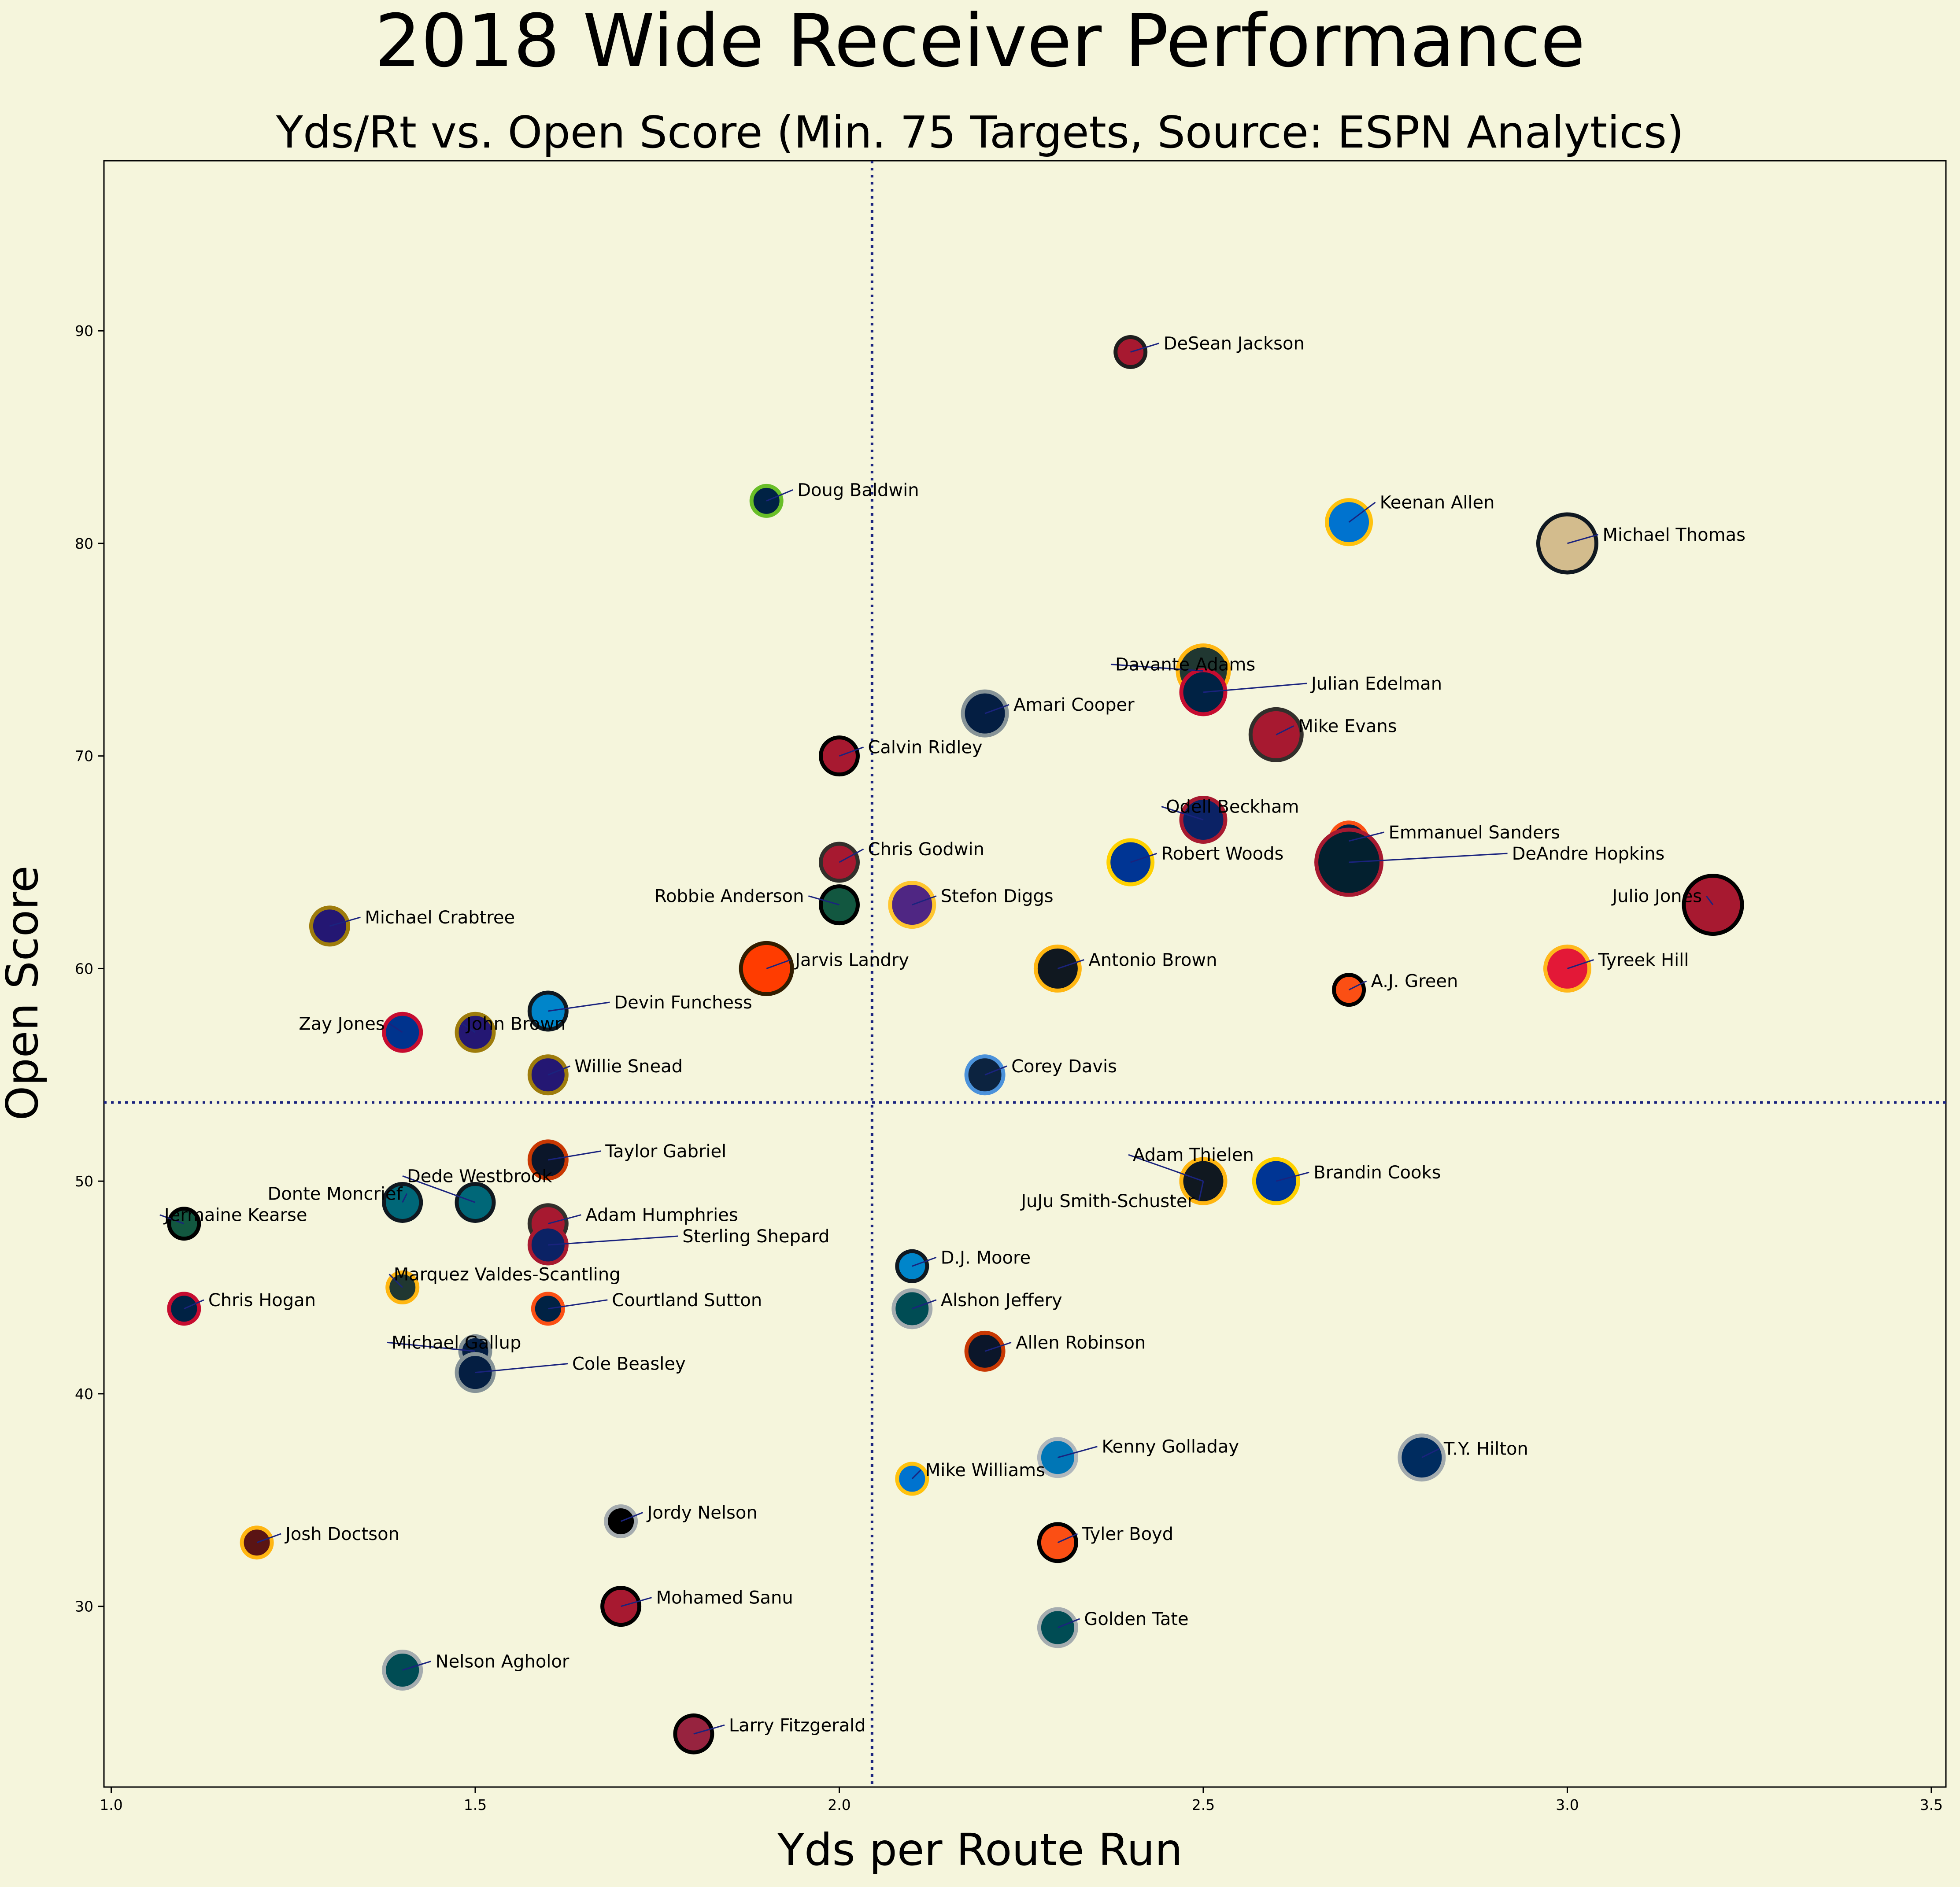  Describe the element at coordinates (84, 756) in the screenshot. I see `y-tick-label: 70` at that location.